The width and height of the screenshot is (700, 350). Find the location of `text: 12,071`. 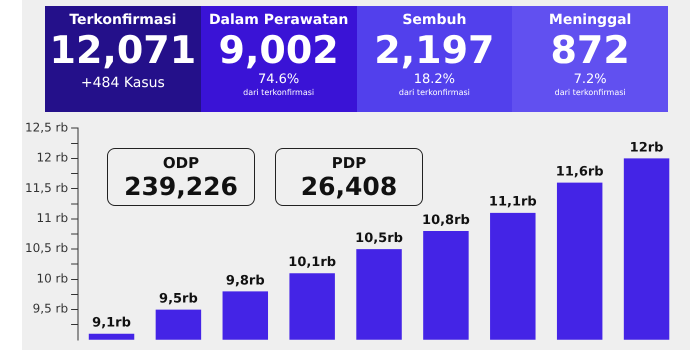

text: 12,071 is located at coordinates (123, 50).